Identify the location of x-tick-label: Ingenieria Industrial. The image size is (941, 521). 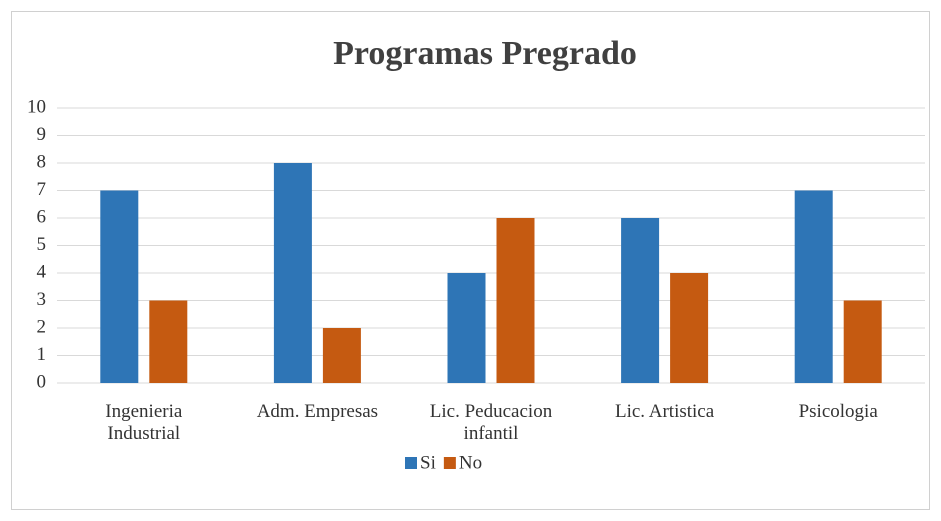
(144, 422).